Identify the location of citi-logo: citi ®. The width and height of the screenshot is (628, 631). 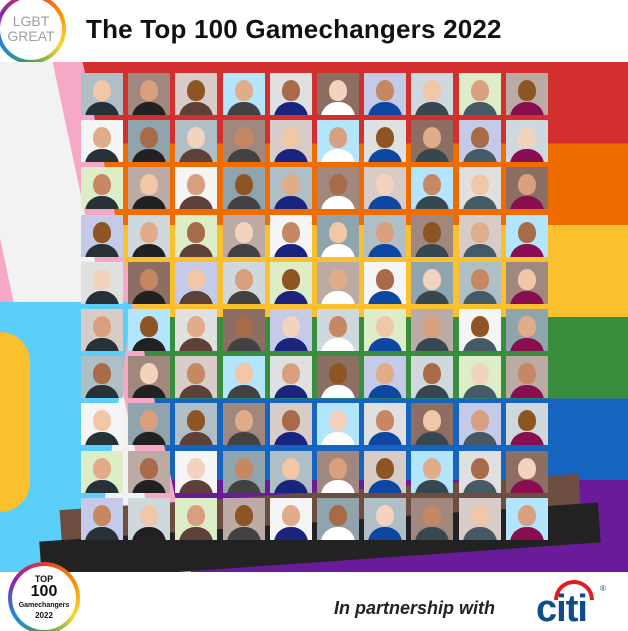
(571, 605).